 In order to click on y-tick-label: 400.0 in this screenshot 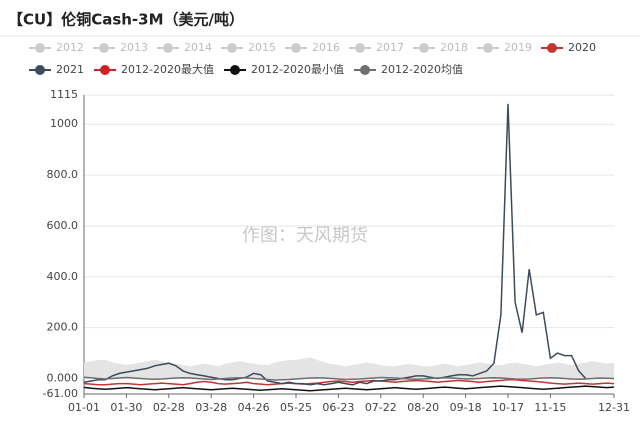, I will do `click(63, 276)`.